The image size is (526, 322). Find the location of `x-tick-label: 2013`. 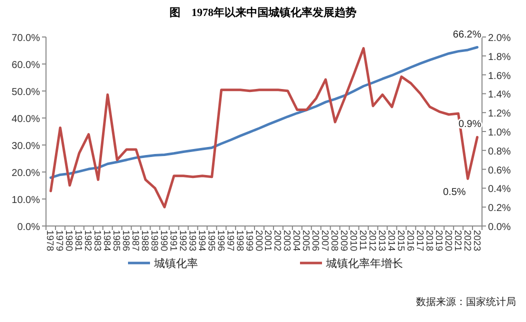

x-tick-label: 2013 is located at coordinates (381, 241).